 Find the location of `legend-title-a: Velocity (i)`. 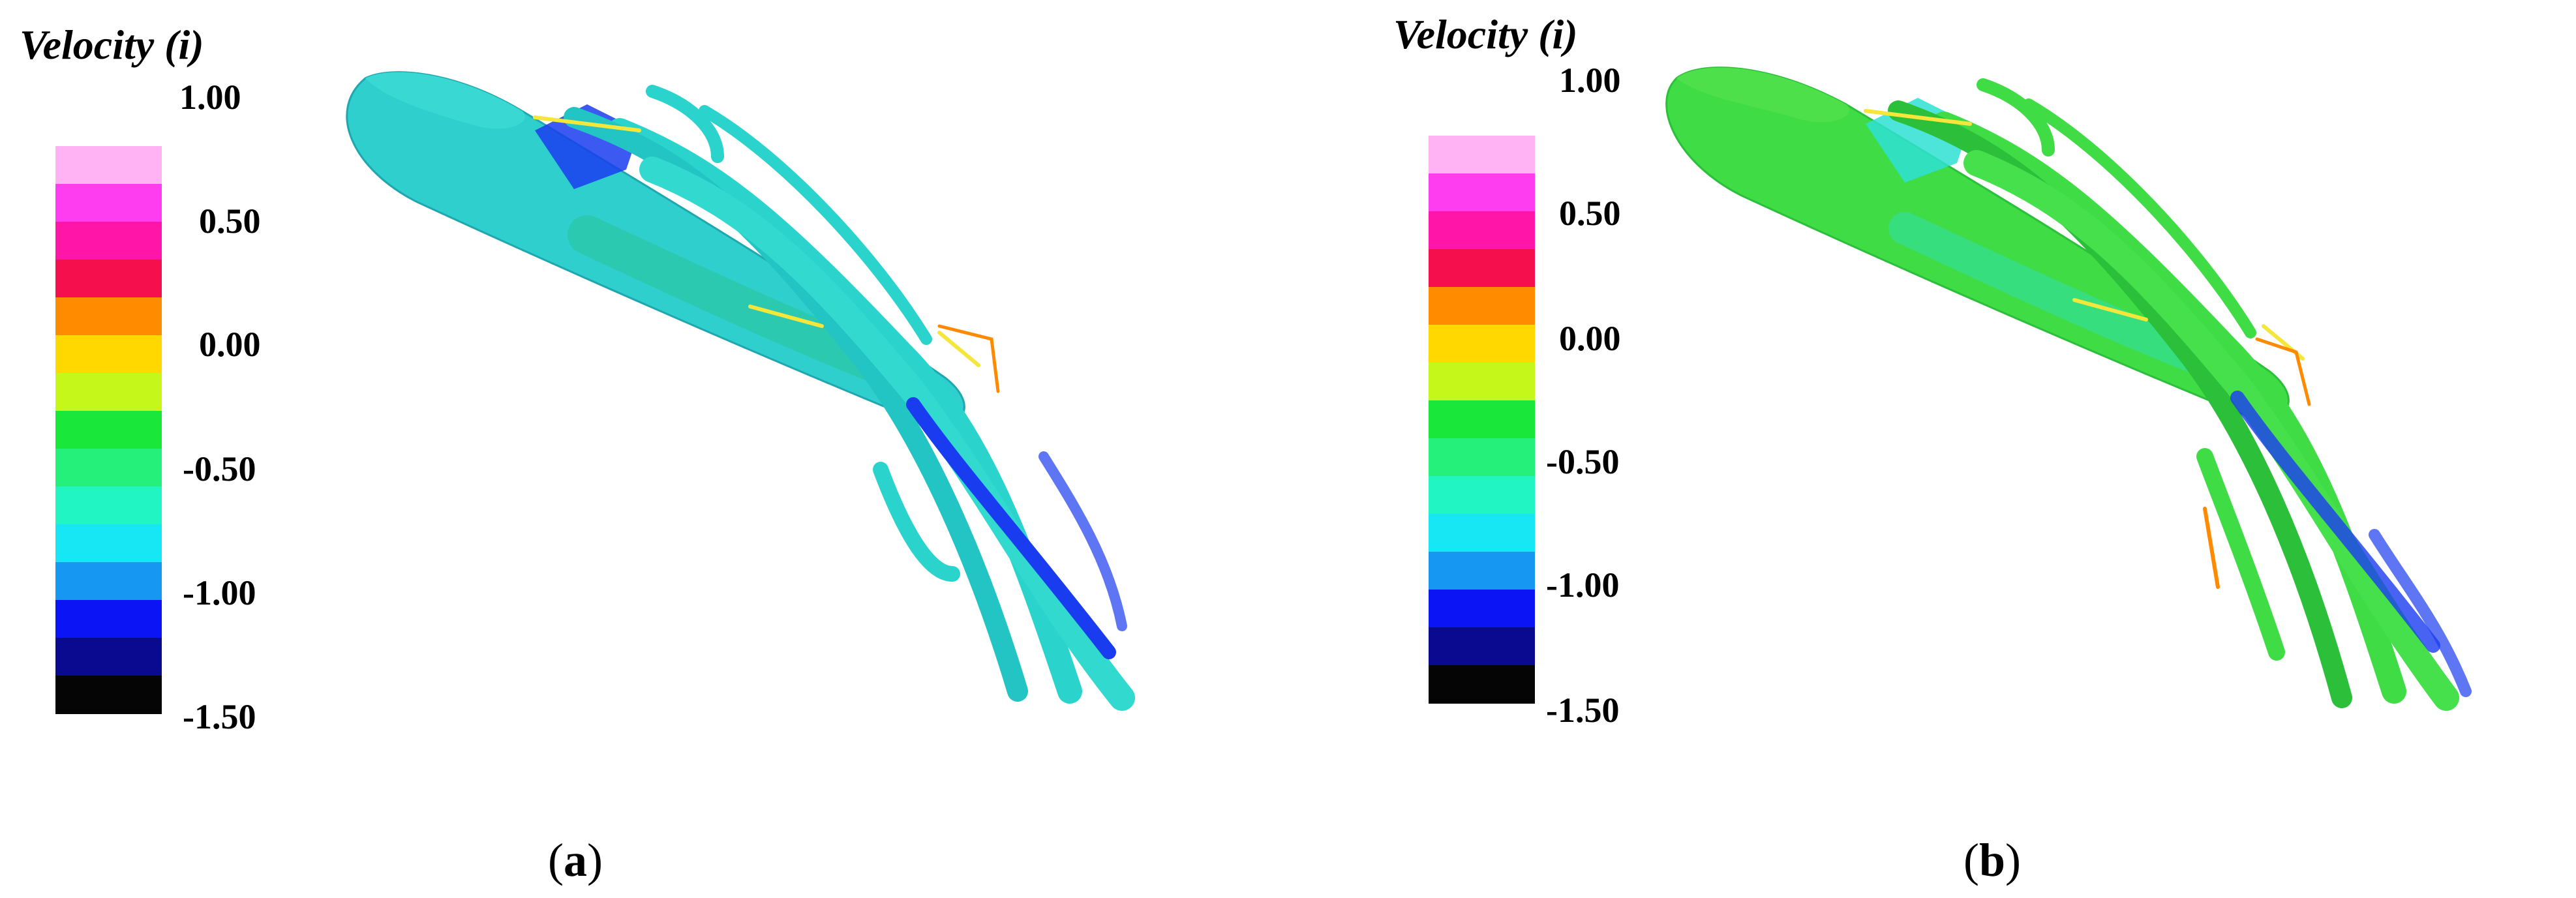

legend-title-a: Velocity (i) is located at coordinates (112, 45).